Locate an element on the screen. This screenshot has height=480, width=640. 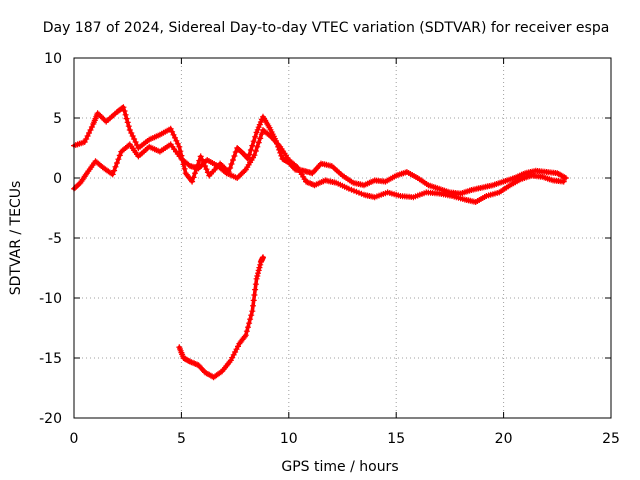
x-tick-label: 25 is located at coordinates (611, 439).